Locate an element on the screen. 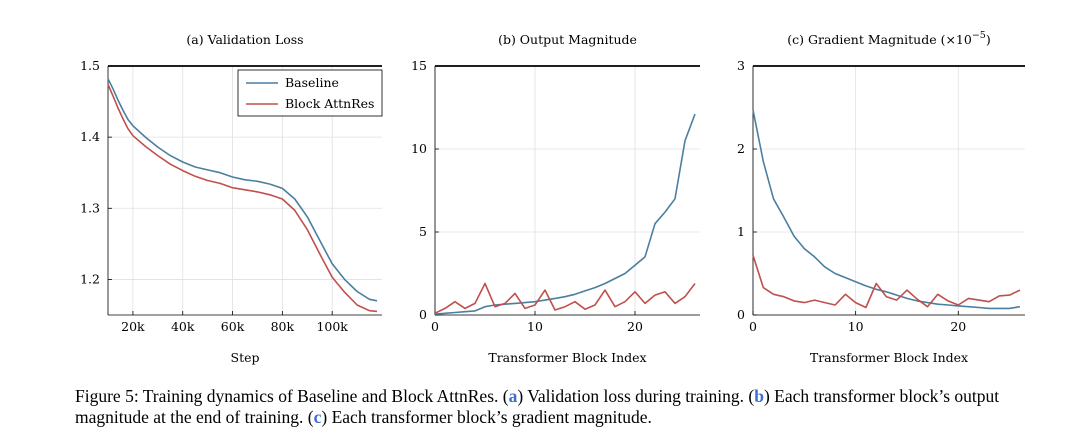 This screenshot has width=1080, height=448. panel-a-x-tick-label: 40k is located at coordinates (183, 326).